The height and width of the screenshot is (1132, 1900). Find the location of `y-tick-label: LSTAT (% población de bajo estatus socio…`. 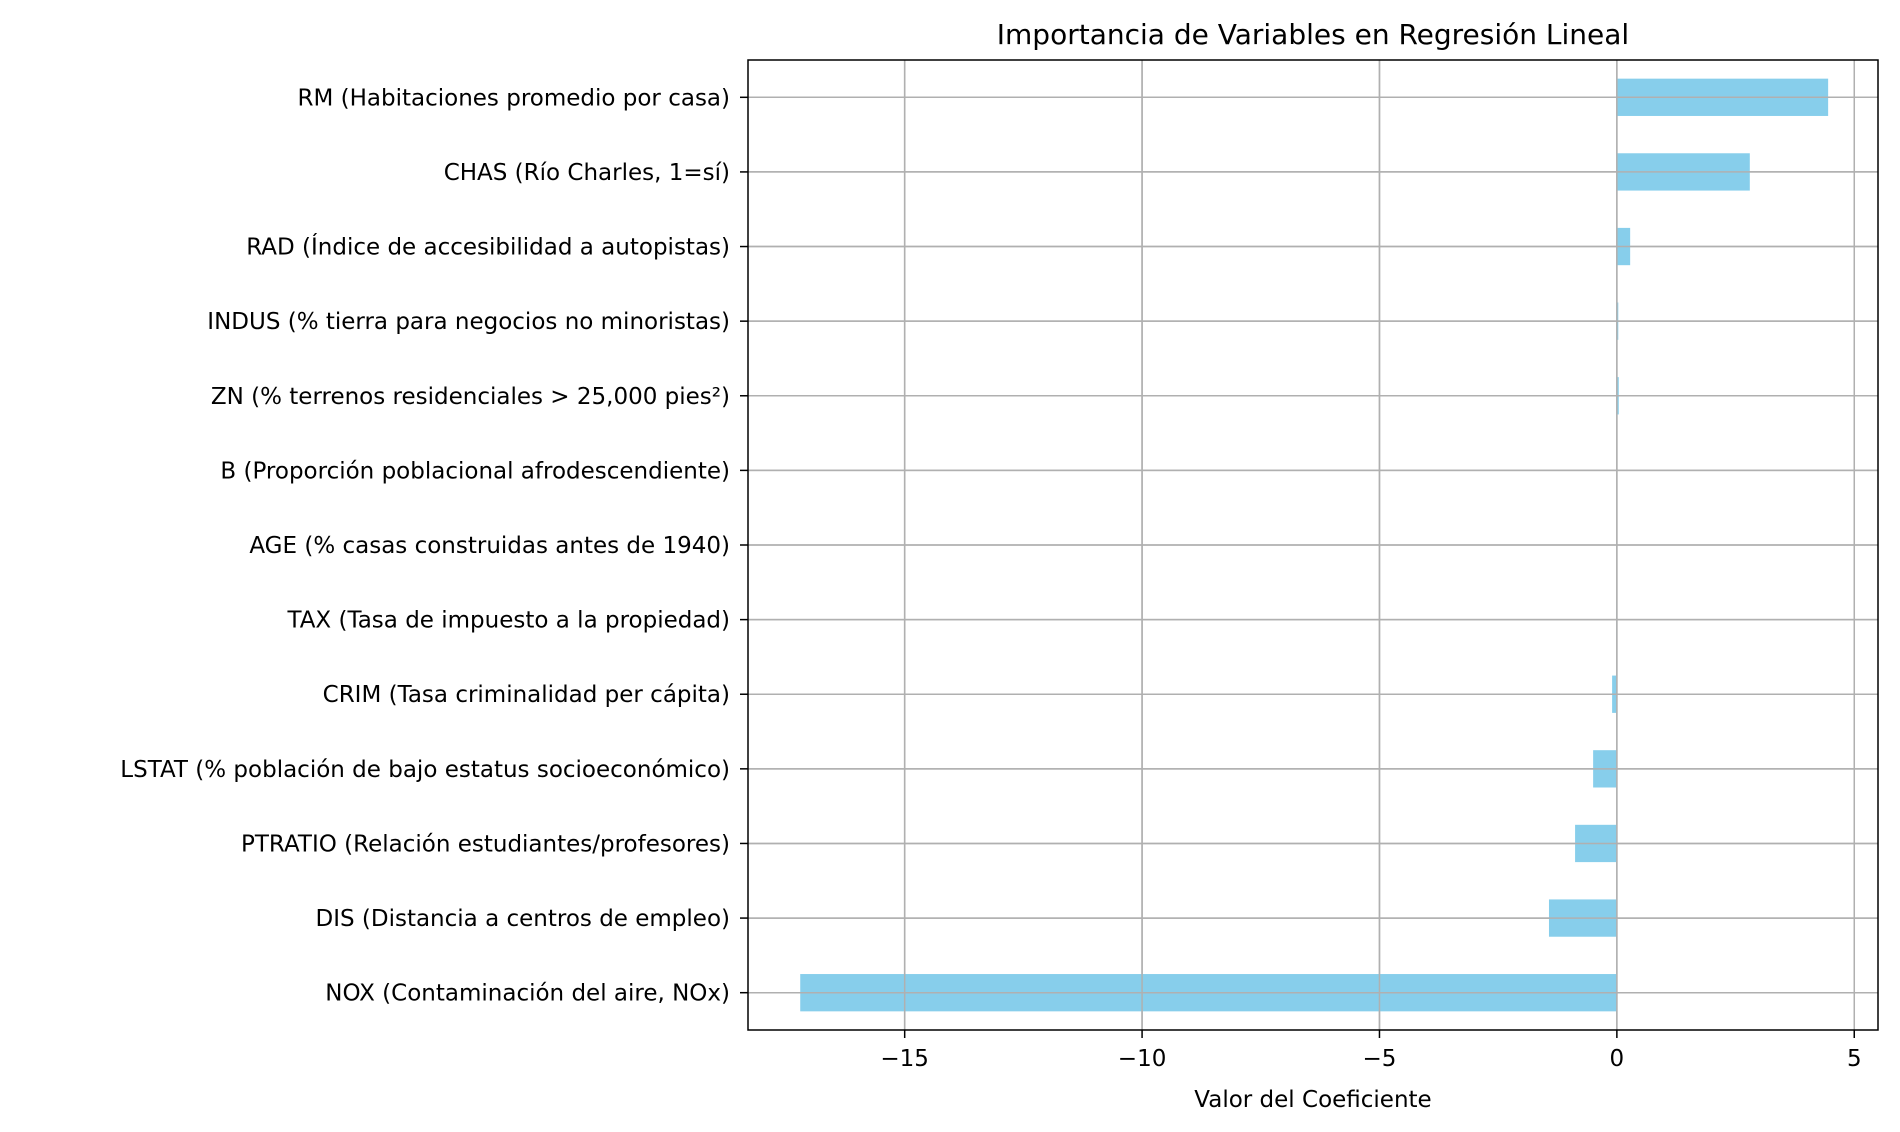

y-tick-label: LSTAT (% población de bajo estatus socio… is located at coordinates (425, 770).